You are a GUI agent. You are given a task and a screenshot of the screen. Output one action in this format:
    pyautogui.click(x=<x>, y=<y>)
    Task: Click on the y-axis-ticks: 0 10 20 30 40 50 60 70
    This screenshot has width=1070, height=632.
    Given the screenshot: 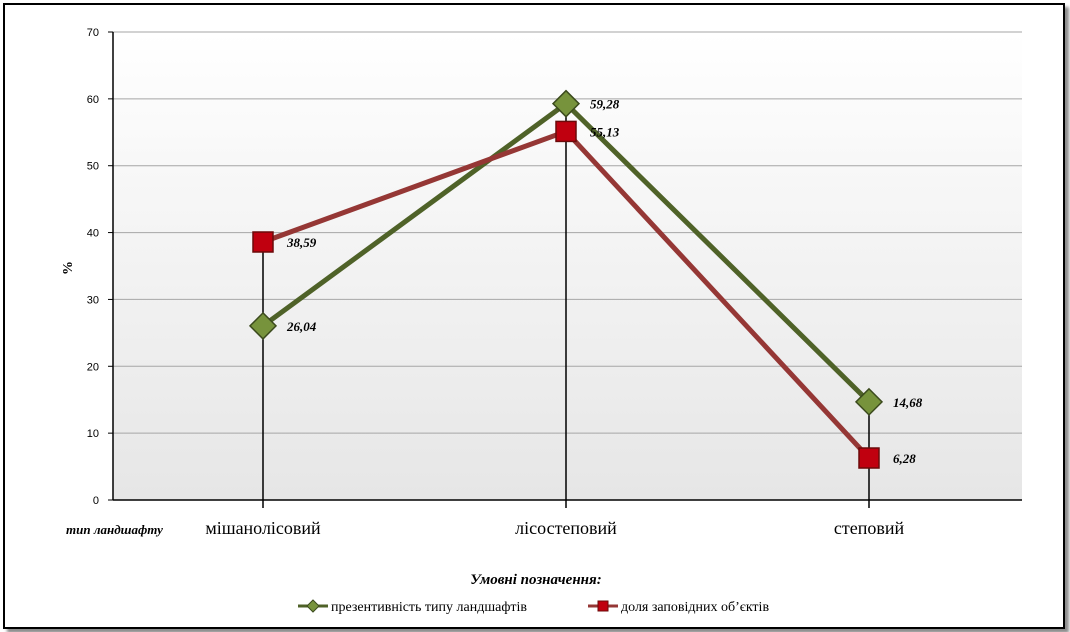 What is the action you would take?
    pyautogui.click(x=100, y=267)
    